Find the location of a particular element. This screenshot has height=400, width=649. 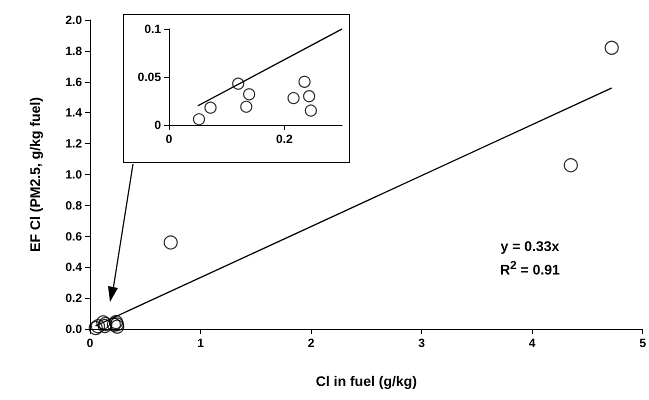

y-tick-label: 0 is located at coordinates (158, 125).